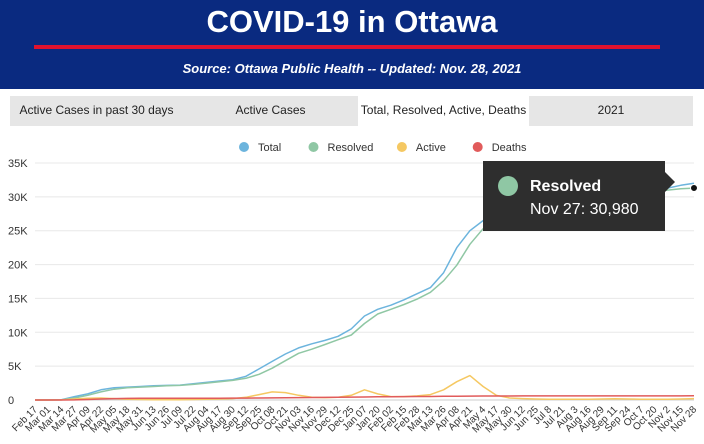 The width and height of the screenshot is (704, 444). I want to click on y-tick-label: 15K, so click(18, 299).